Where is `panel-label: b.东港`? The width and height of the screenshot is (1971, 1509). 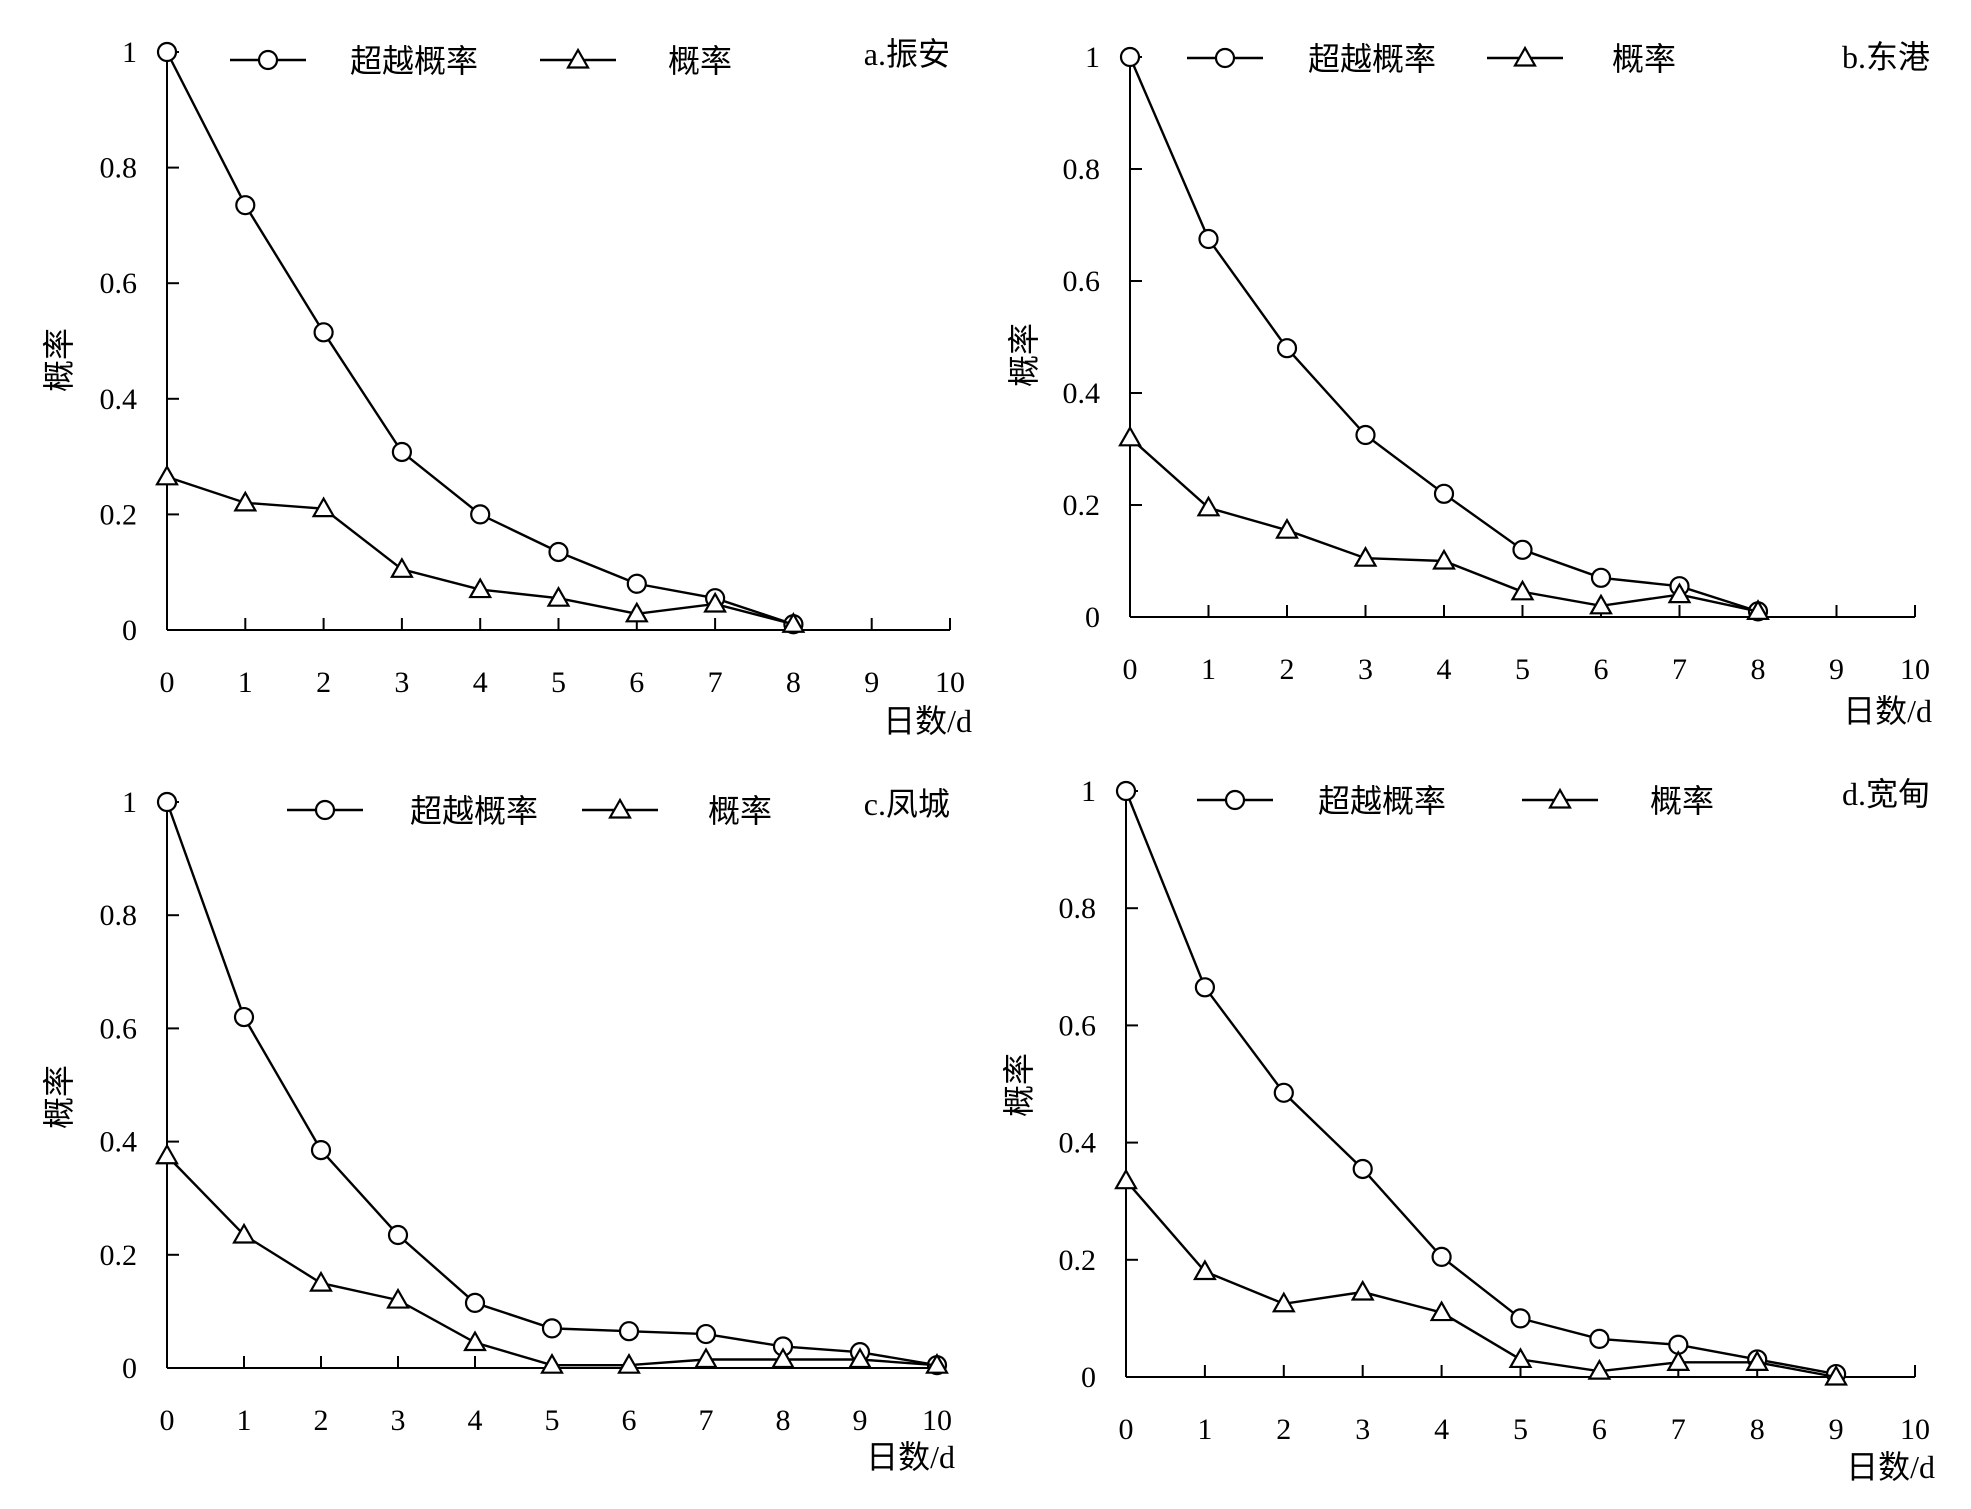
panel-label: b.东港 is located at coordinates (1886, 57).